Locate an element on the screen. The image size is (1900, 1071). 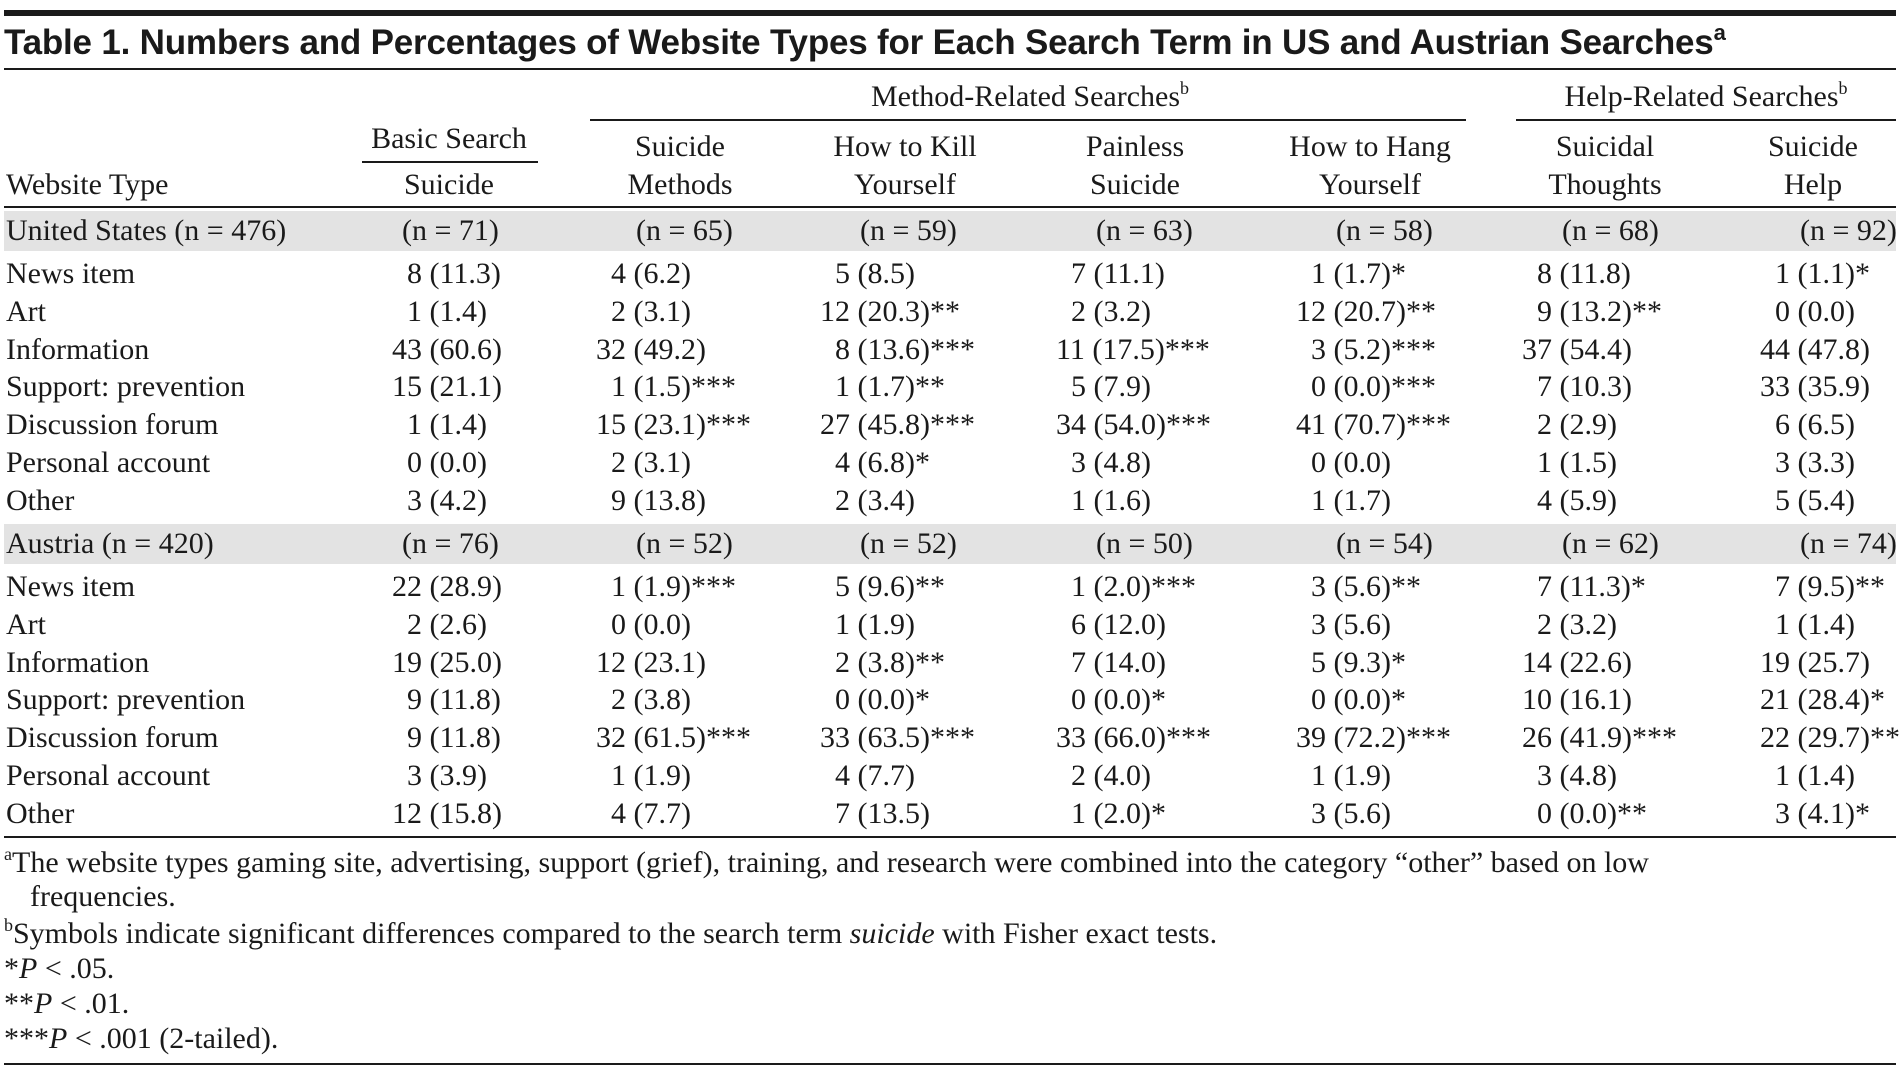
table-cell: 1 (1.1)* is located at coordinates (1822, 273).